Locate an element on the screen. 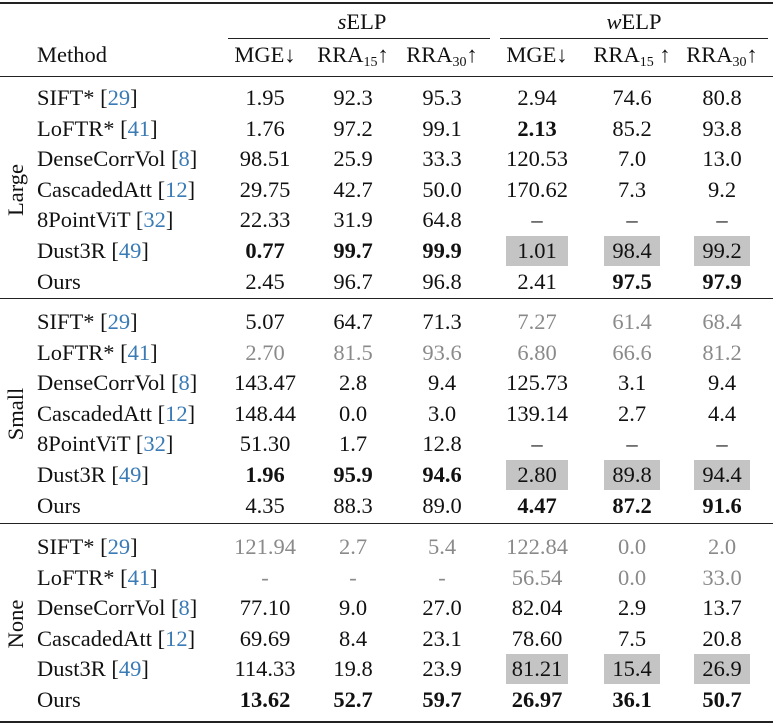 This screenshot has height=725, width=773. metric-value: 143.47 is located at coordinates (265, 383).